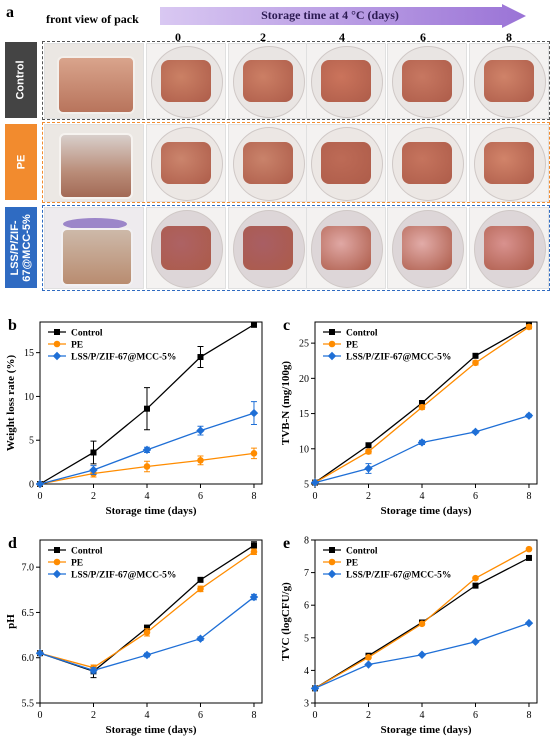 This screenshot has width=550, height=741. I want to click on y-tick-label: 6.5, so click(28, 613).